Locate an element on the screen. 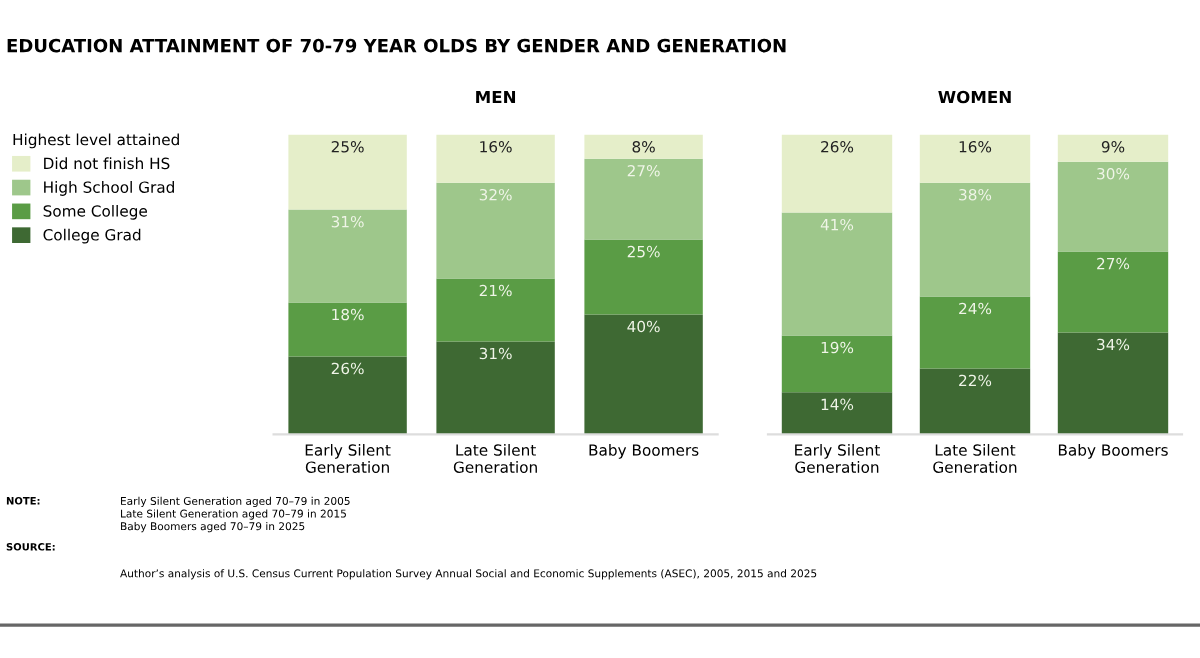 The width and height of the screenshot is (1200, 658). text: EDUCATION ATTAINMENT OF 70-79 YEAR OLDS BY GENDER AND GENERATION is located at coordinates (396, 45).